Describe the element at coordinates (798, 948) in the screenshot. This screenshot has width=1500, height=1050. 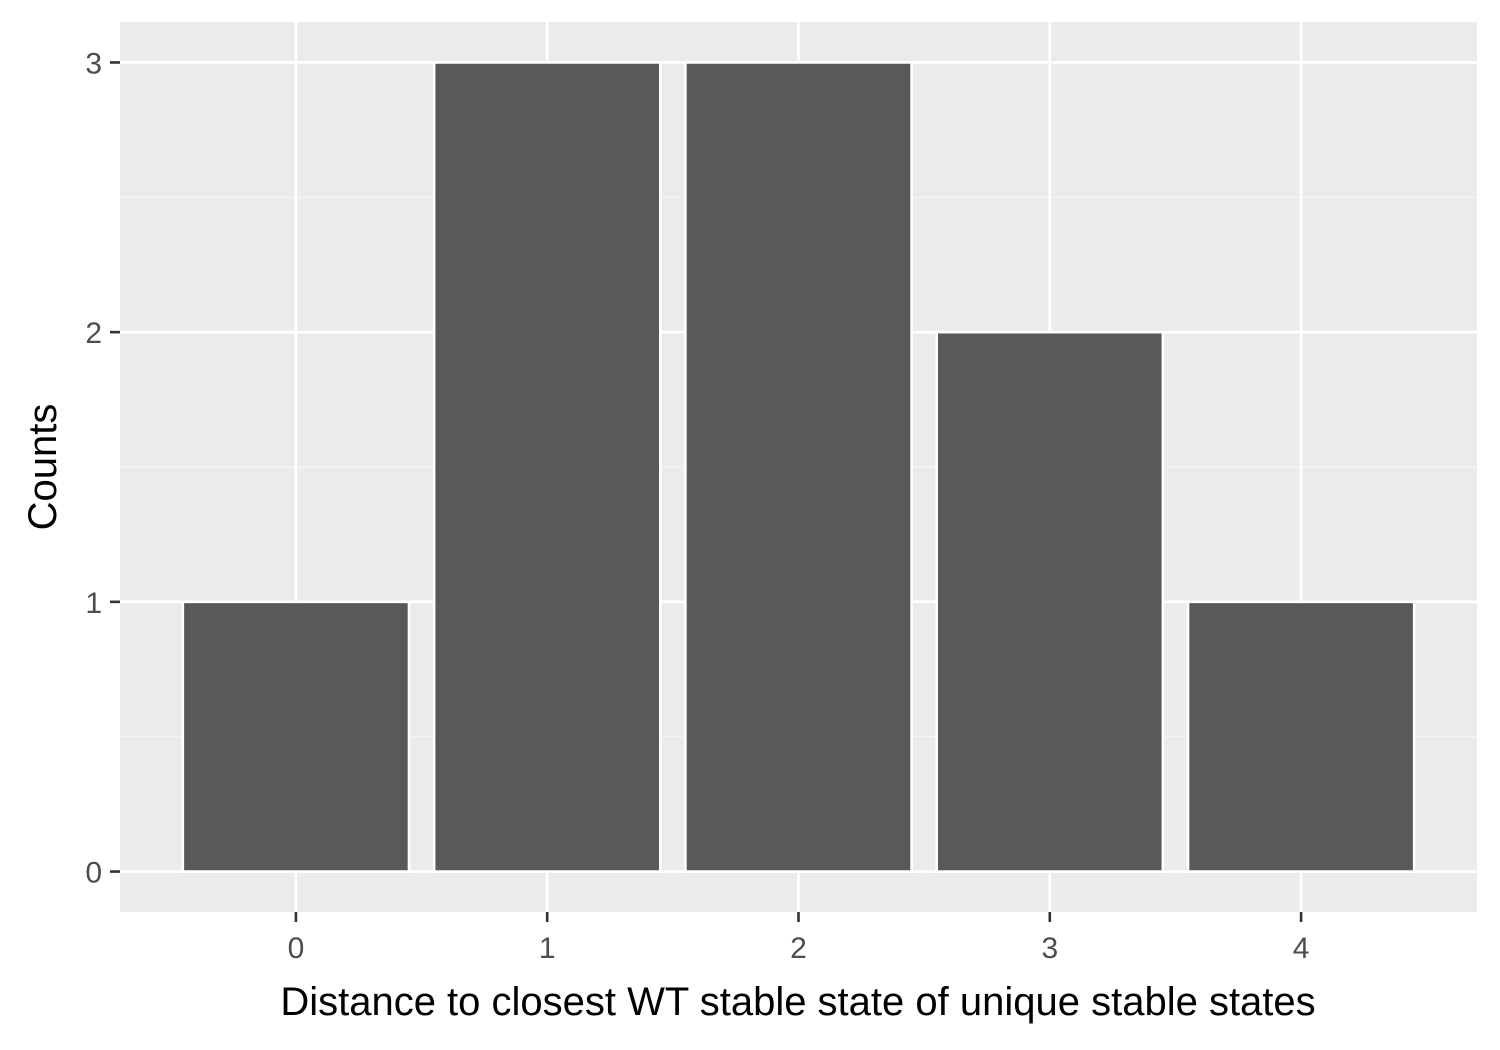
I see `x-tick-label: 2` at that location.